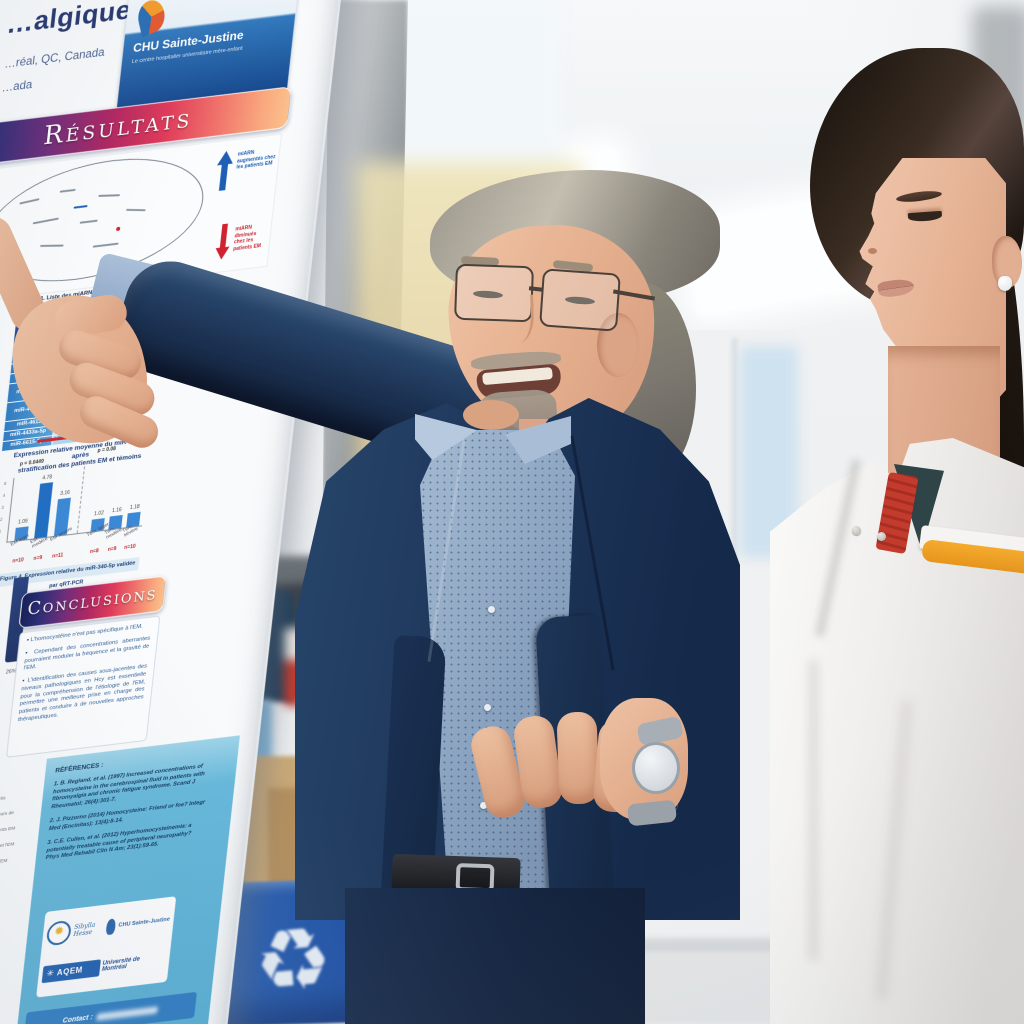 This screenshot has height=1024, width=1024. What do you see at coordinates (4, 862) in the screenshot?
I see `note-fragment: … dans l'EM` at bounding box center [4, 862].